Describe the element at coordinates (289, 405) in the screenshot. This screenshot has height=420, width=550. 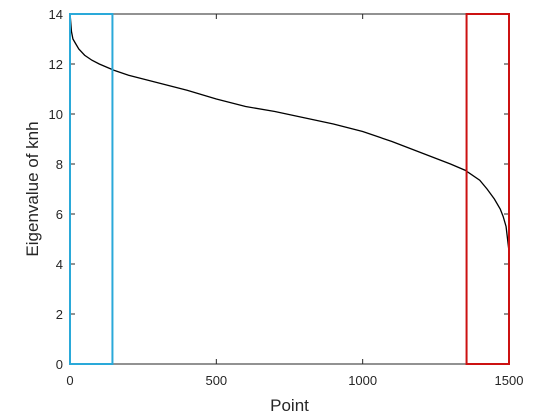
I see `x-axis-title: Point` at that location.